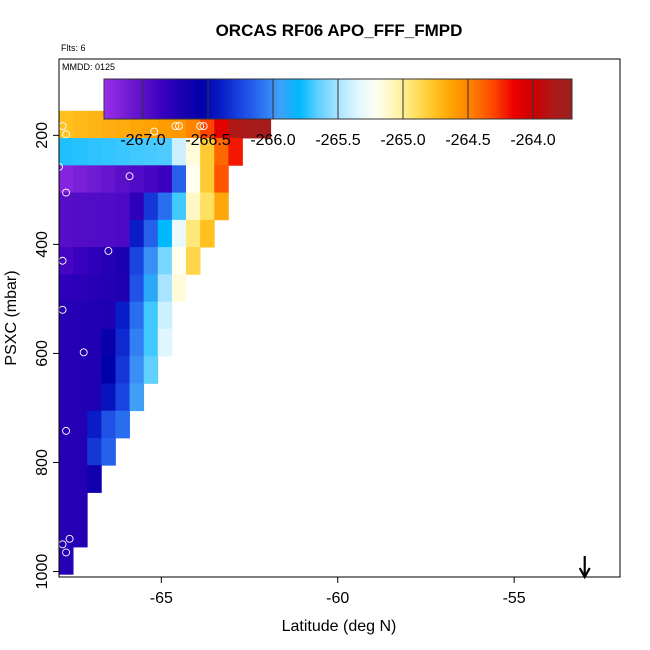 This screenshot has width=650, height=650. I want to click on y-tick-label: 200, so click(42, 135).